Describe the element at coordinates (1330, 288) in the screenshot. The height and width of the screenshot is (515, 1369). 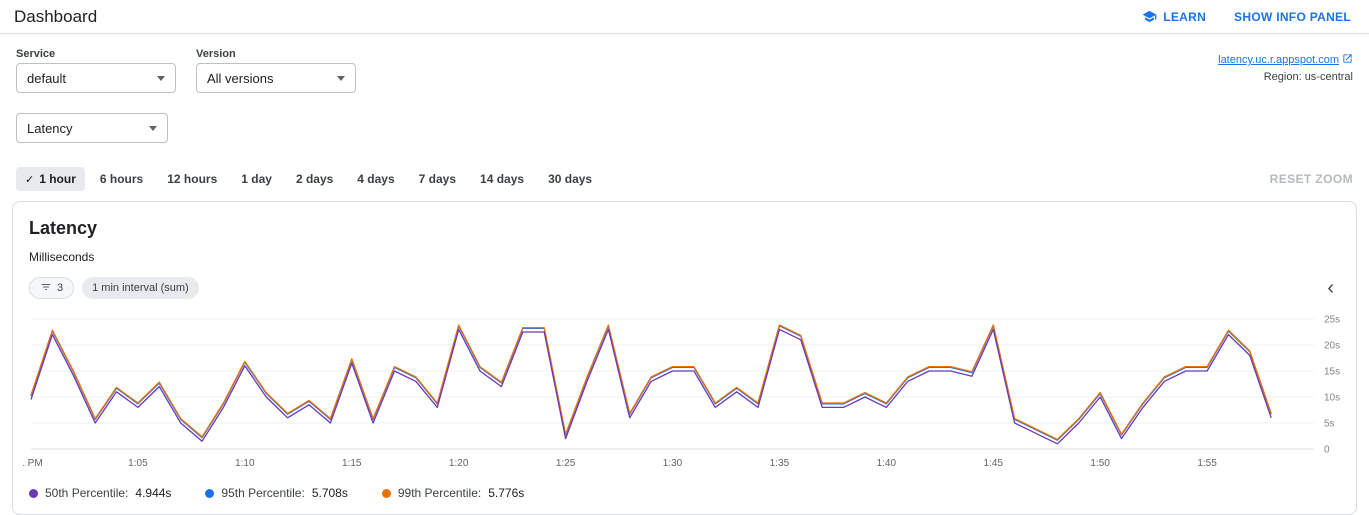
I see `chevron-left-icon: ‹` at that location.